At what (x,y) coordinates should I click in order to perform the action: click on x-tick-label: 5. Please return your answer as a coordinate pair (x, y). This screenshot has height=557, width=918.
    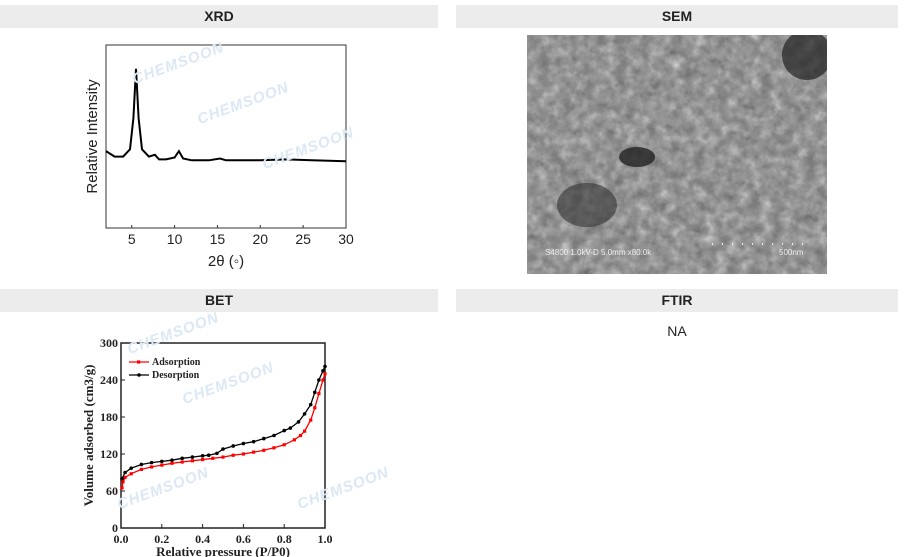
    Looking at the image, I should click on (132, 239).